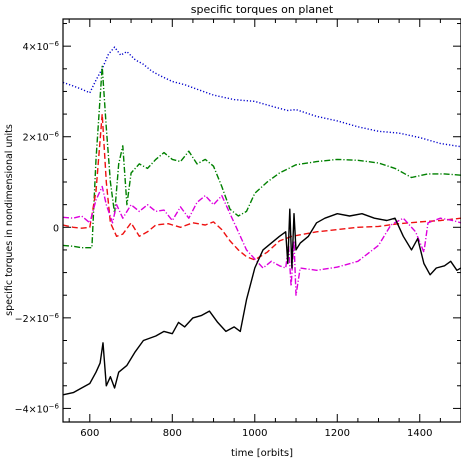  Describe the element at coordinates (254, 433) in the screenshot. I see `x-tick-label: 1000` at that location.